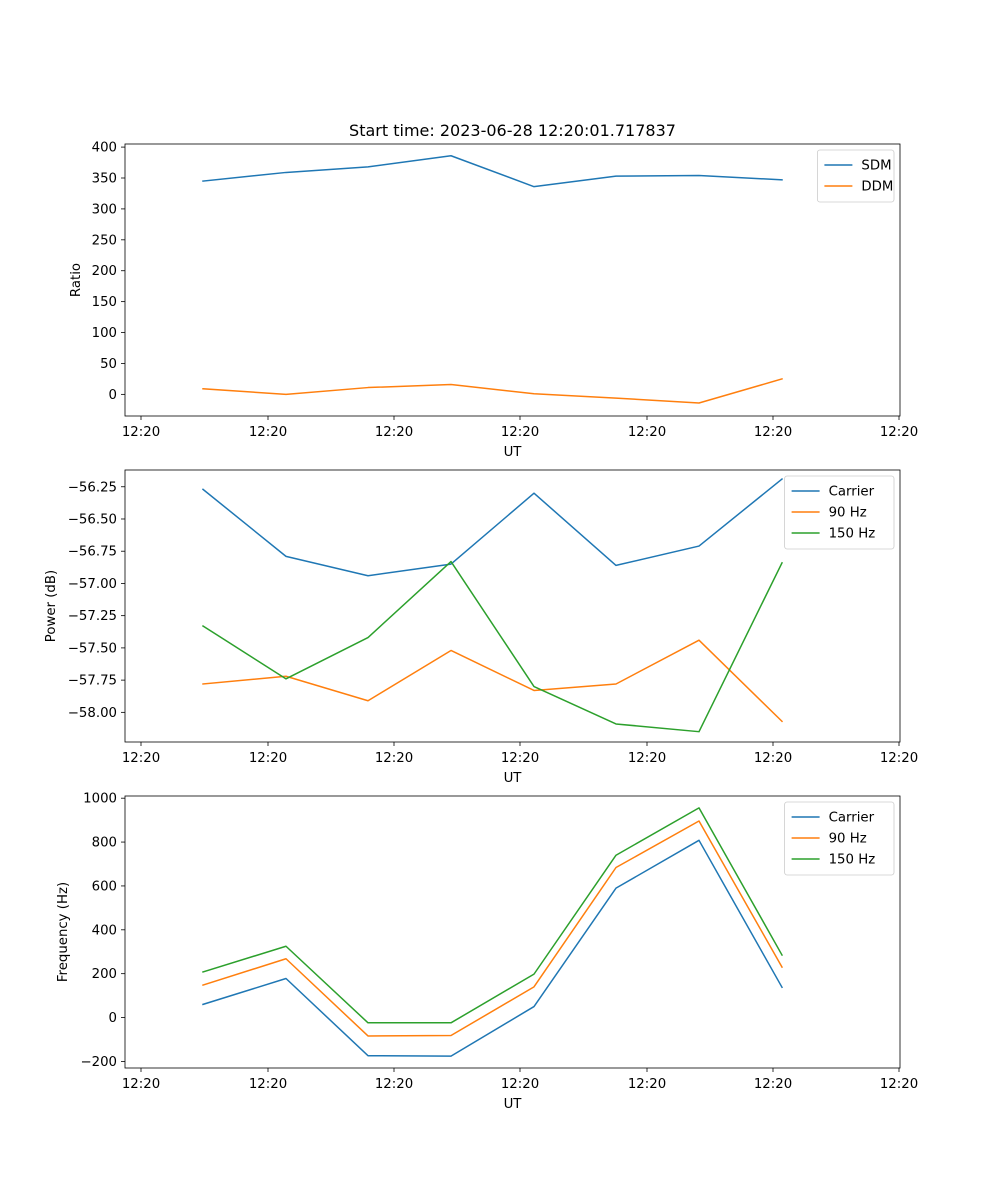 The height and width of the screenshot is (1200, 1000). I want to click on y-tick-label: −58.00, so click(92, 713).